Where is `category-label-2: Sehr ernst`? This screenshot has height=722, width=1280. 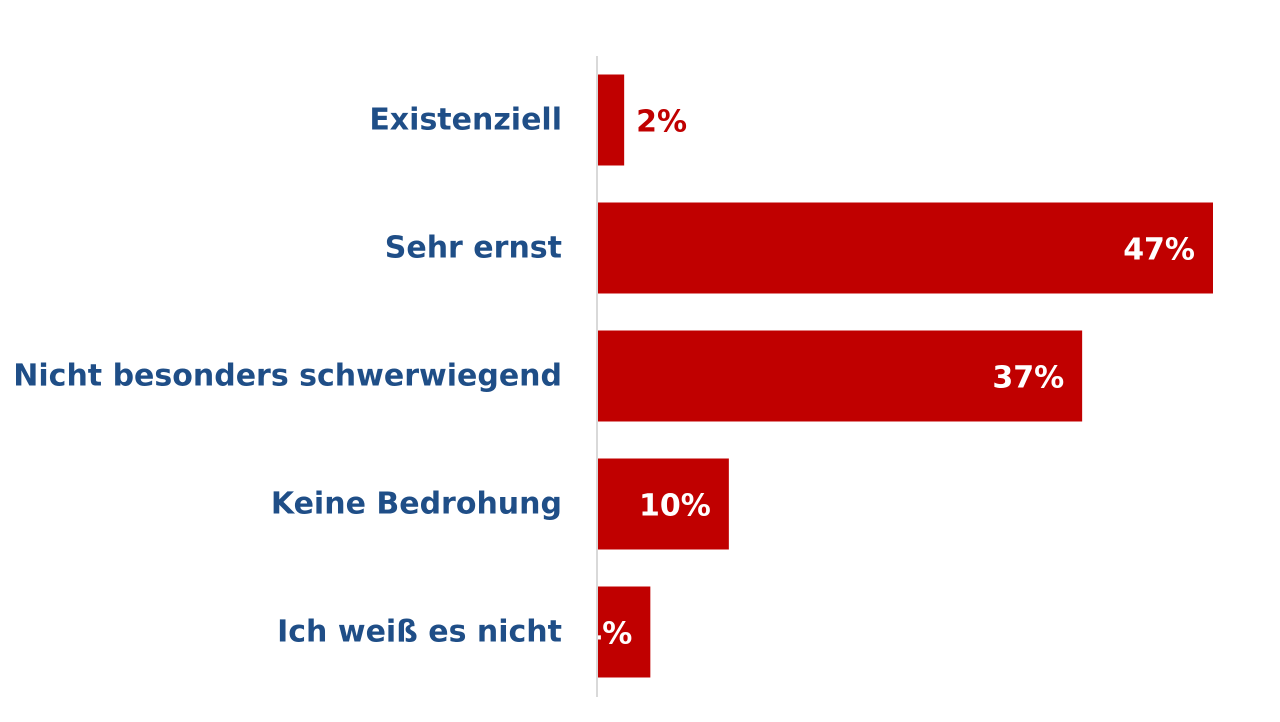
category-label-2: Sehr ernst is located at coordinates (473, 248).